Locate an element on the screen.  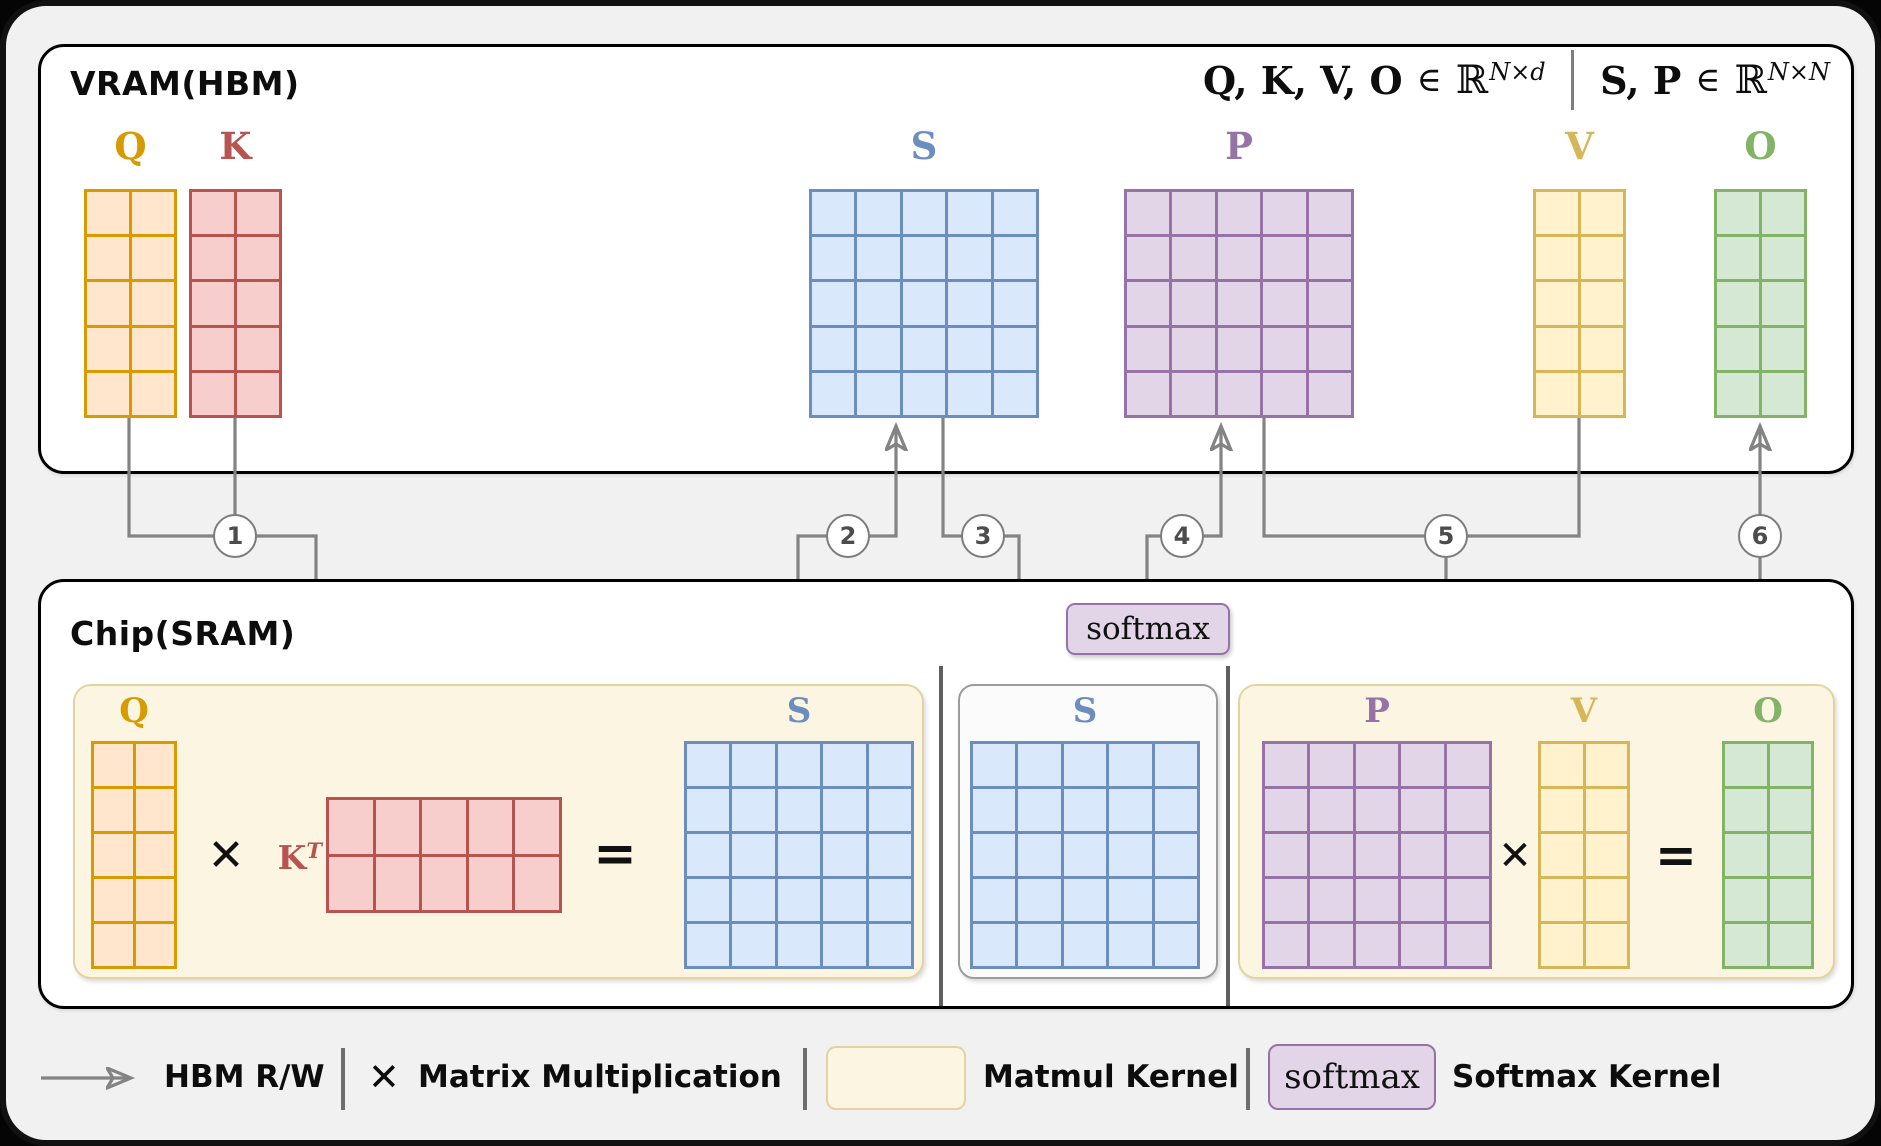
vram-matrix-p-label: P is located at coordinates (1239, 146).